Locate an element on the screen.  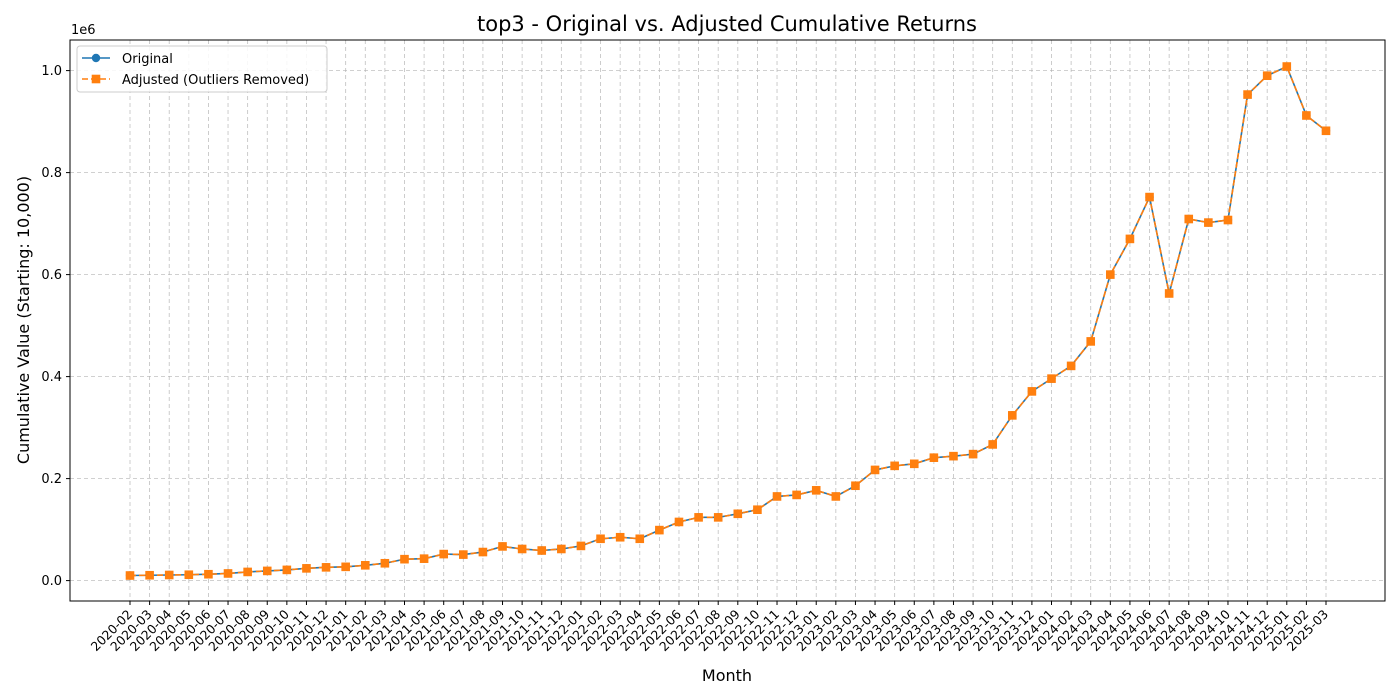
legend-original-label: Original is located at coordinates (147, 59).